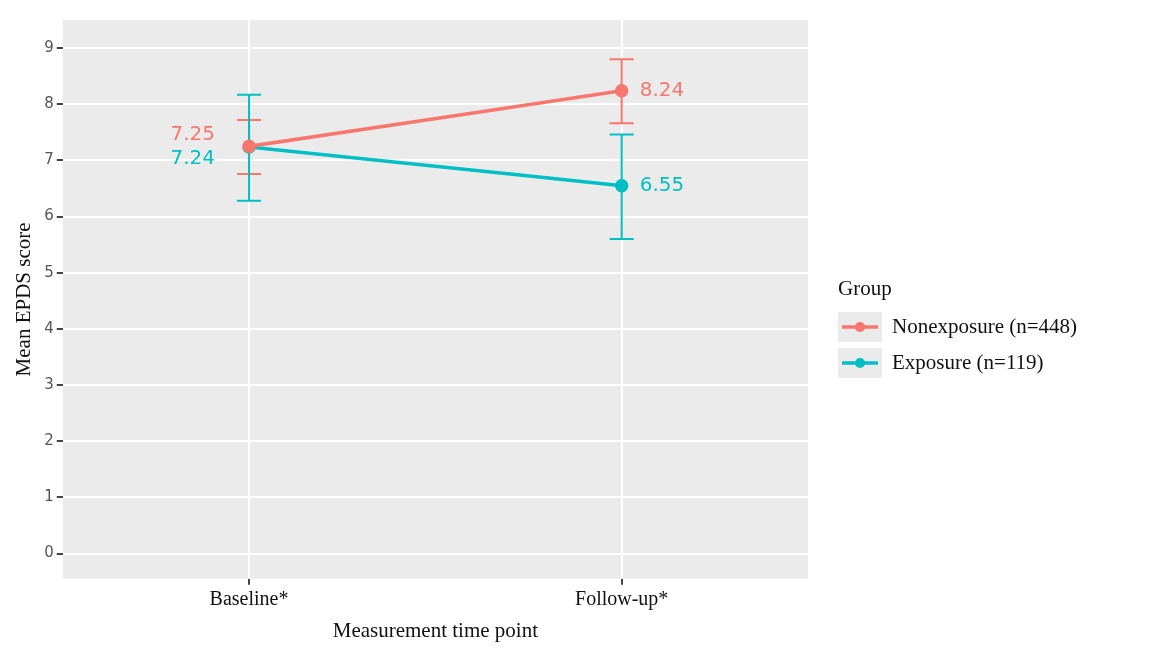  Describe the element at coordinates (49, 215) in the screenshot. I see `y-tick-label: 6` at that location.